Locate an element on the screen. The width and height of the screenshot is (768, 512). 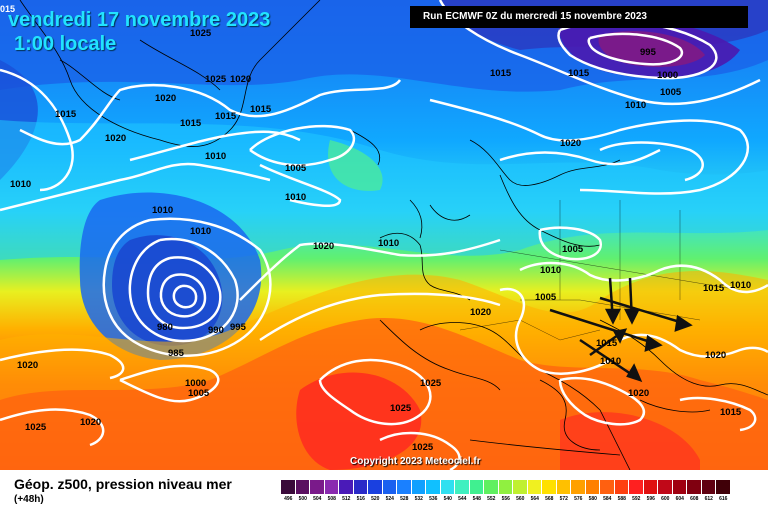
colorbar-label: 600 is located at coordinates (665, 499).